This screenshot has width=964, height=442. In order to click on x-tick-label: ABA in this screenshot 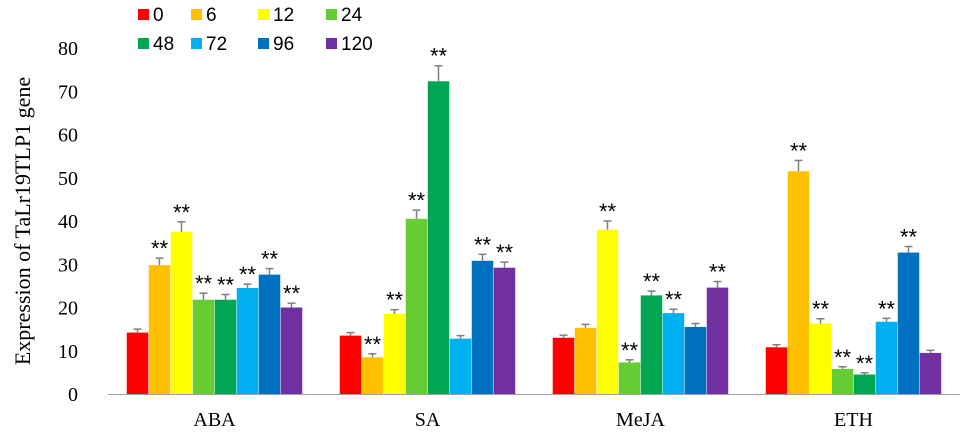, I will do `click(214, 420)`.